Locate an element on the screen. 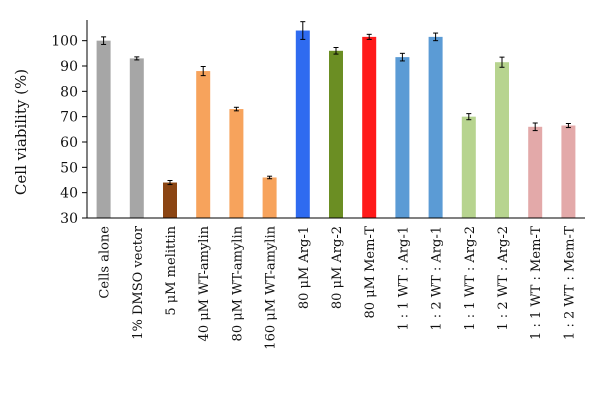 Image resolution: width=600 pixels, height=413 pixels. y-tick-label: 60 is located at coordinates (69, 143).